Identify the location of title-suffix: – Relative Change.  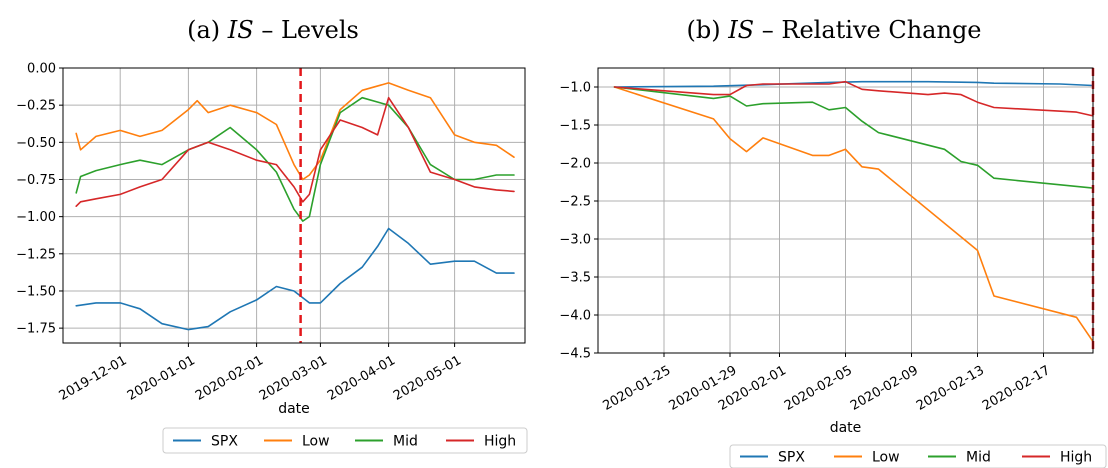
(867, 30).